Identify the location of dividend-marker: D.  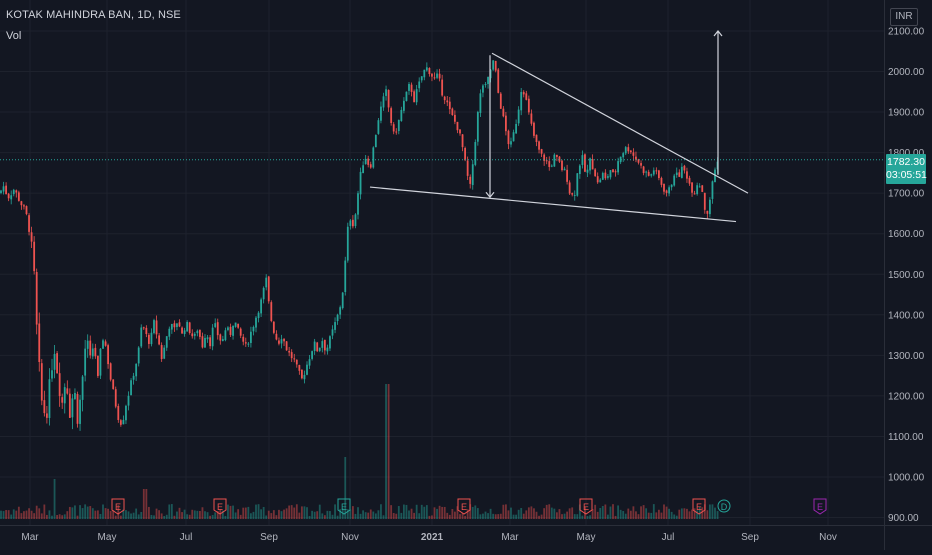
(724, 506).